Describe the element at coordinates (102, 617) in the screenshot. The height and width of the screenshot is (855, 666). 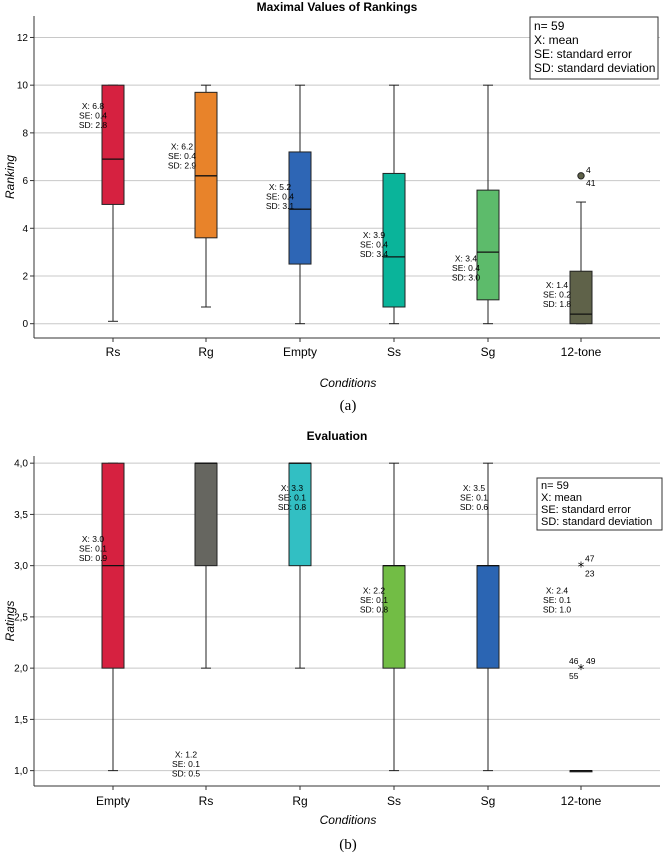
I see `box-empty: X: 3.0SE: 0.1SD: 0.9` at that location.